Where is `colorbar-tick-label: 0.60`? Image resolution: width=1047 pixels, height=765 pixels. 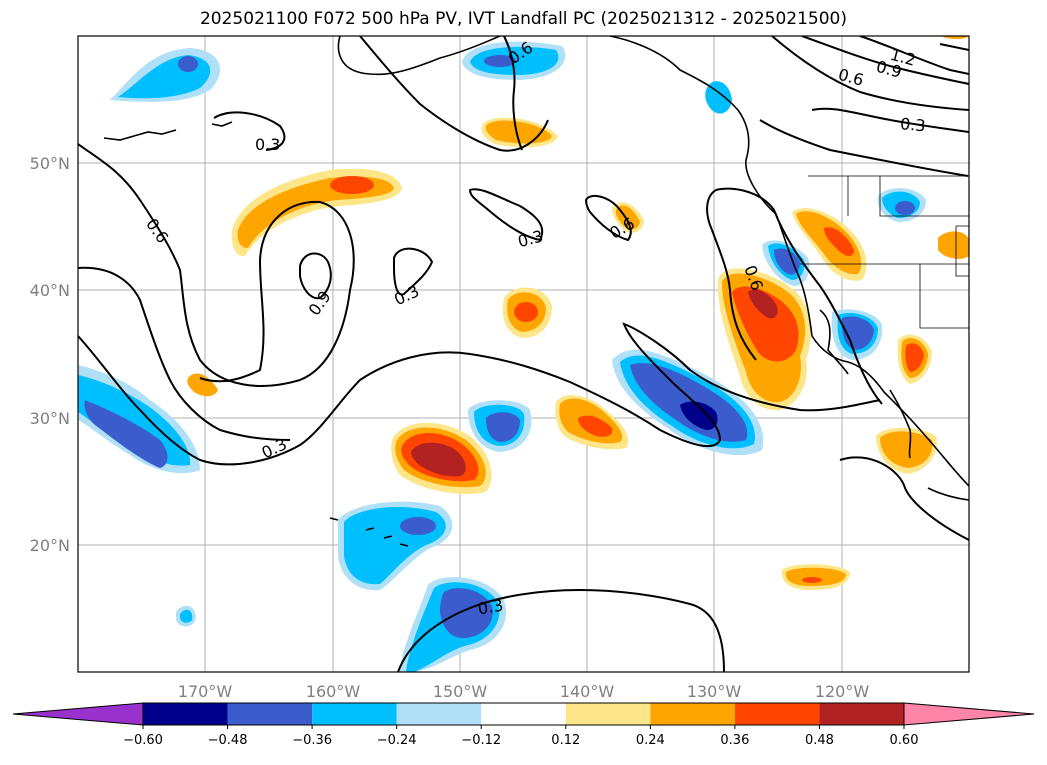 colorbar-tick-label: 0.60 is located at coordinates (904, 740).